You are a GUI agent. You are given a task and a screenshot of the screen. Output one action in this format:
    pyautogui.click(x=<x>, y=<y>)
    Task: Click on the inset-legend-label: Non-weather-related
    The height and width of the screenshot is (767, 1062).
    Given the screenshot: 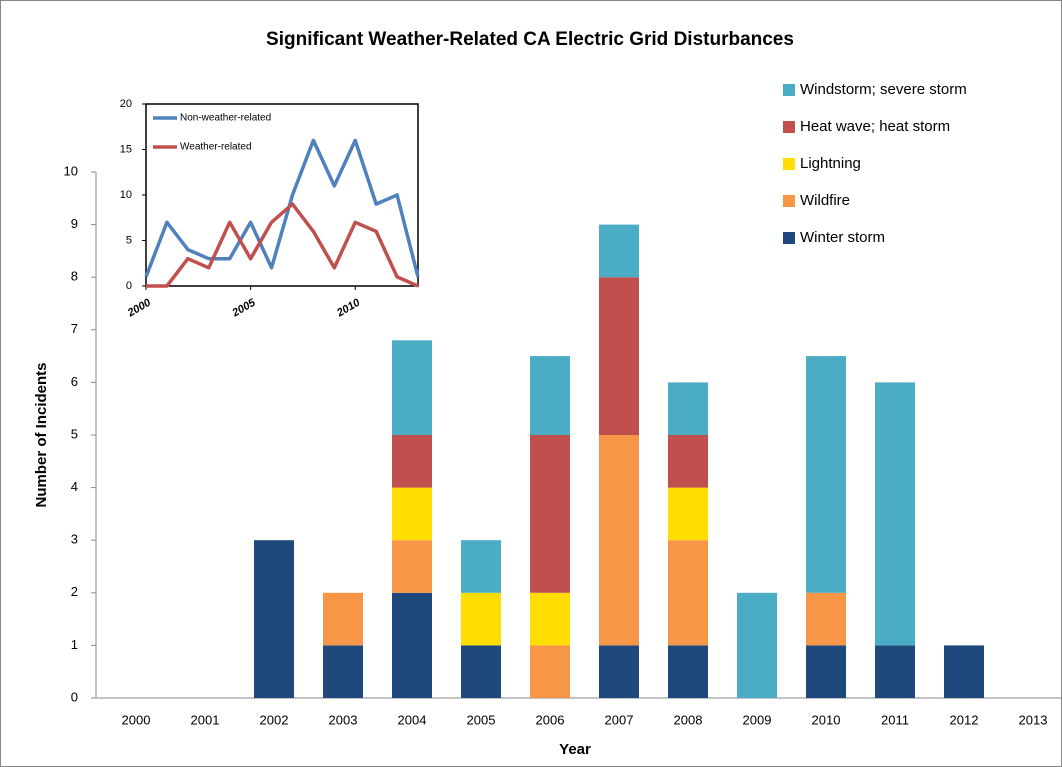 What is the action you would take?
    pyautogui.click(x=225, y=118)
    